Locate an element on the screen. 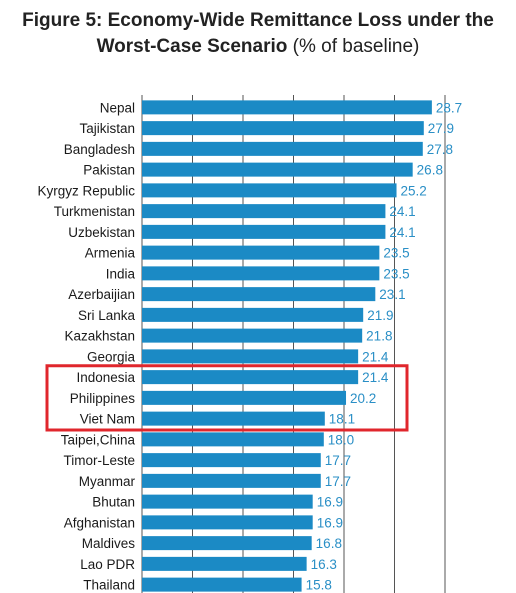 The width and height of the screenshot is (516, 593). value-label: 21.9 is located at coordinates (380, 315).